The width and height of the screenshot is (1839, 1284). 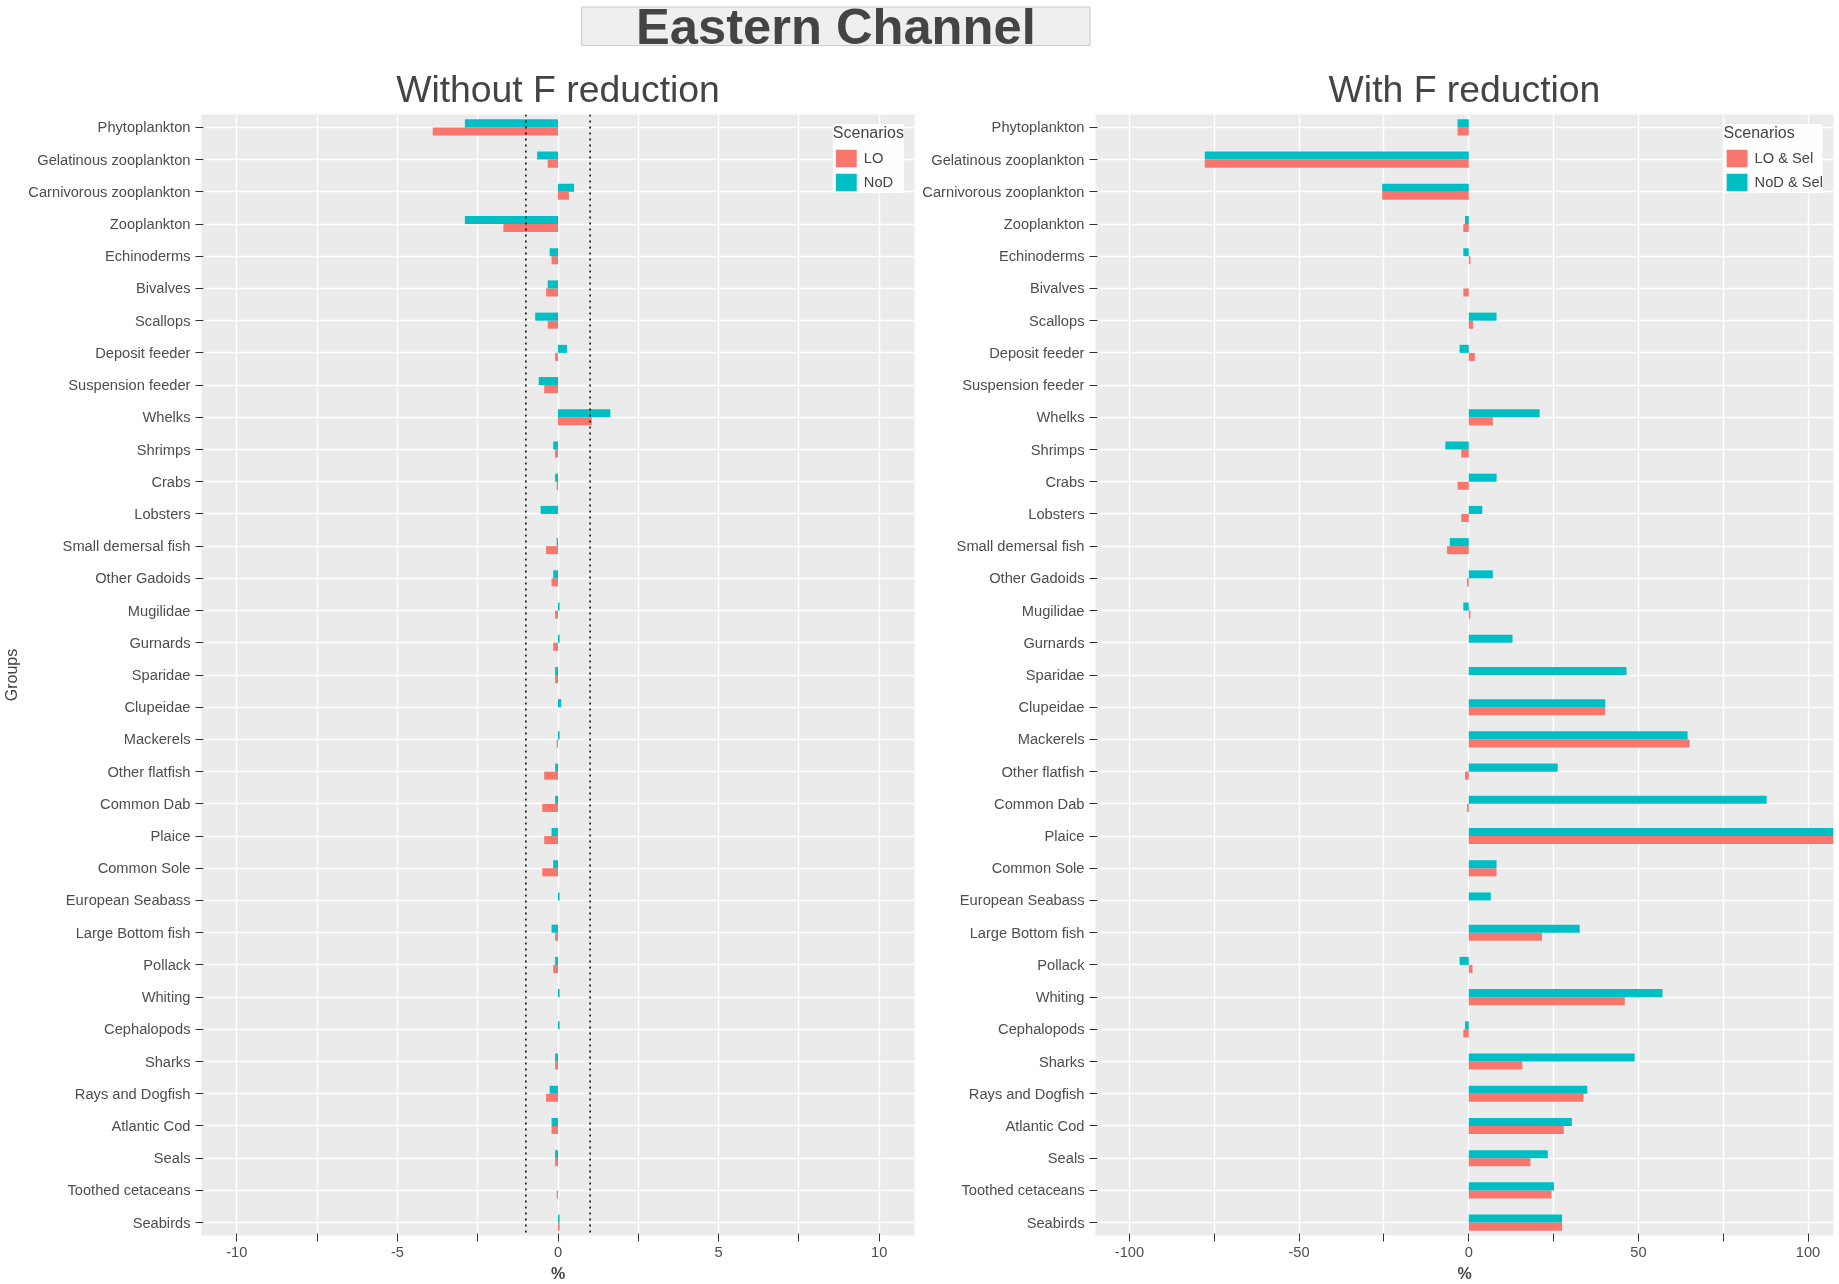 What do you see at coordinates (1129, 1251) in the screenshot?
I see `x-tick-label: -100` at bounding box center [1129, 1251].